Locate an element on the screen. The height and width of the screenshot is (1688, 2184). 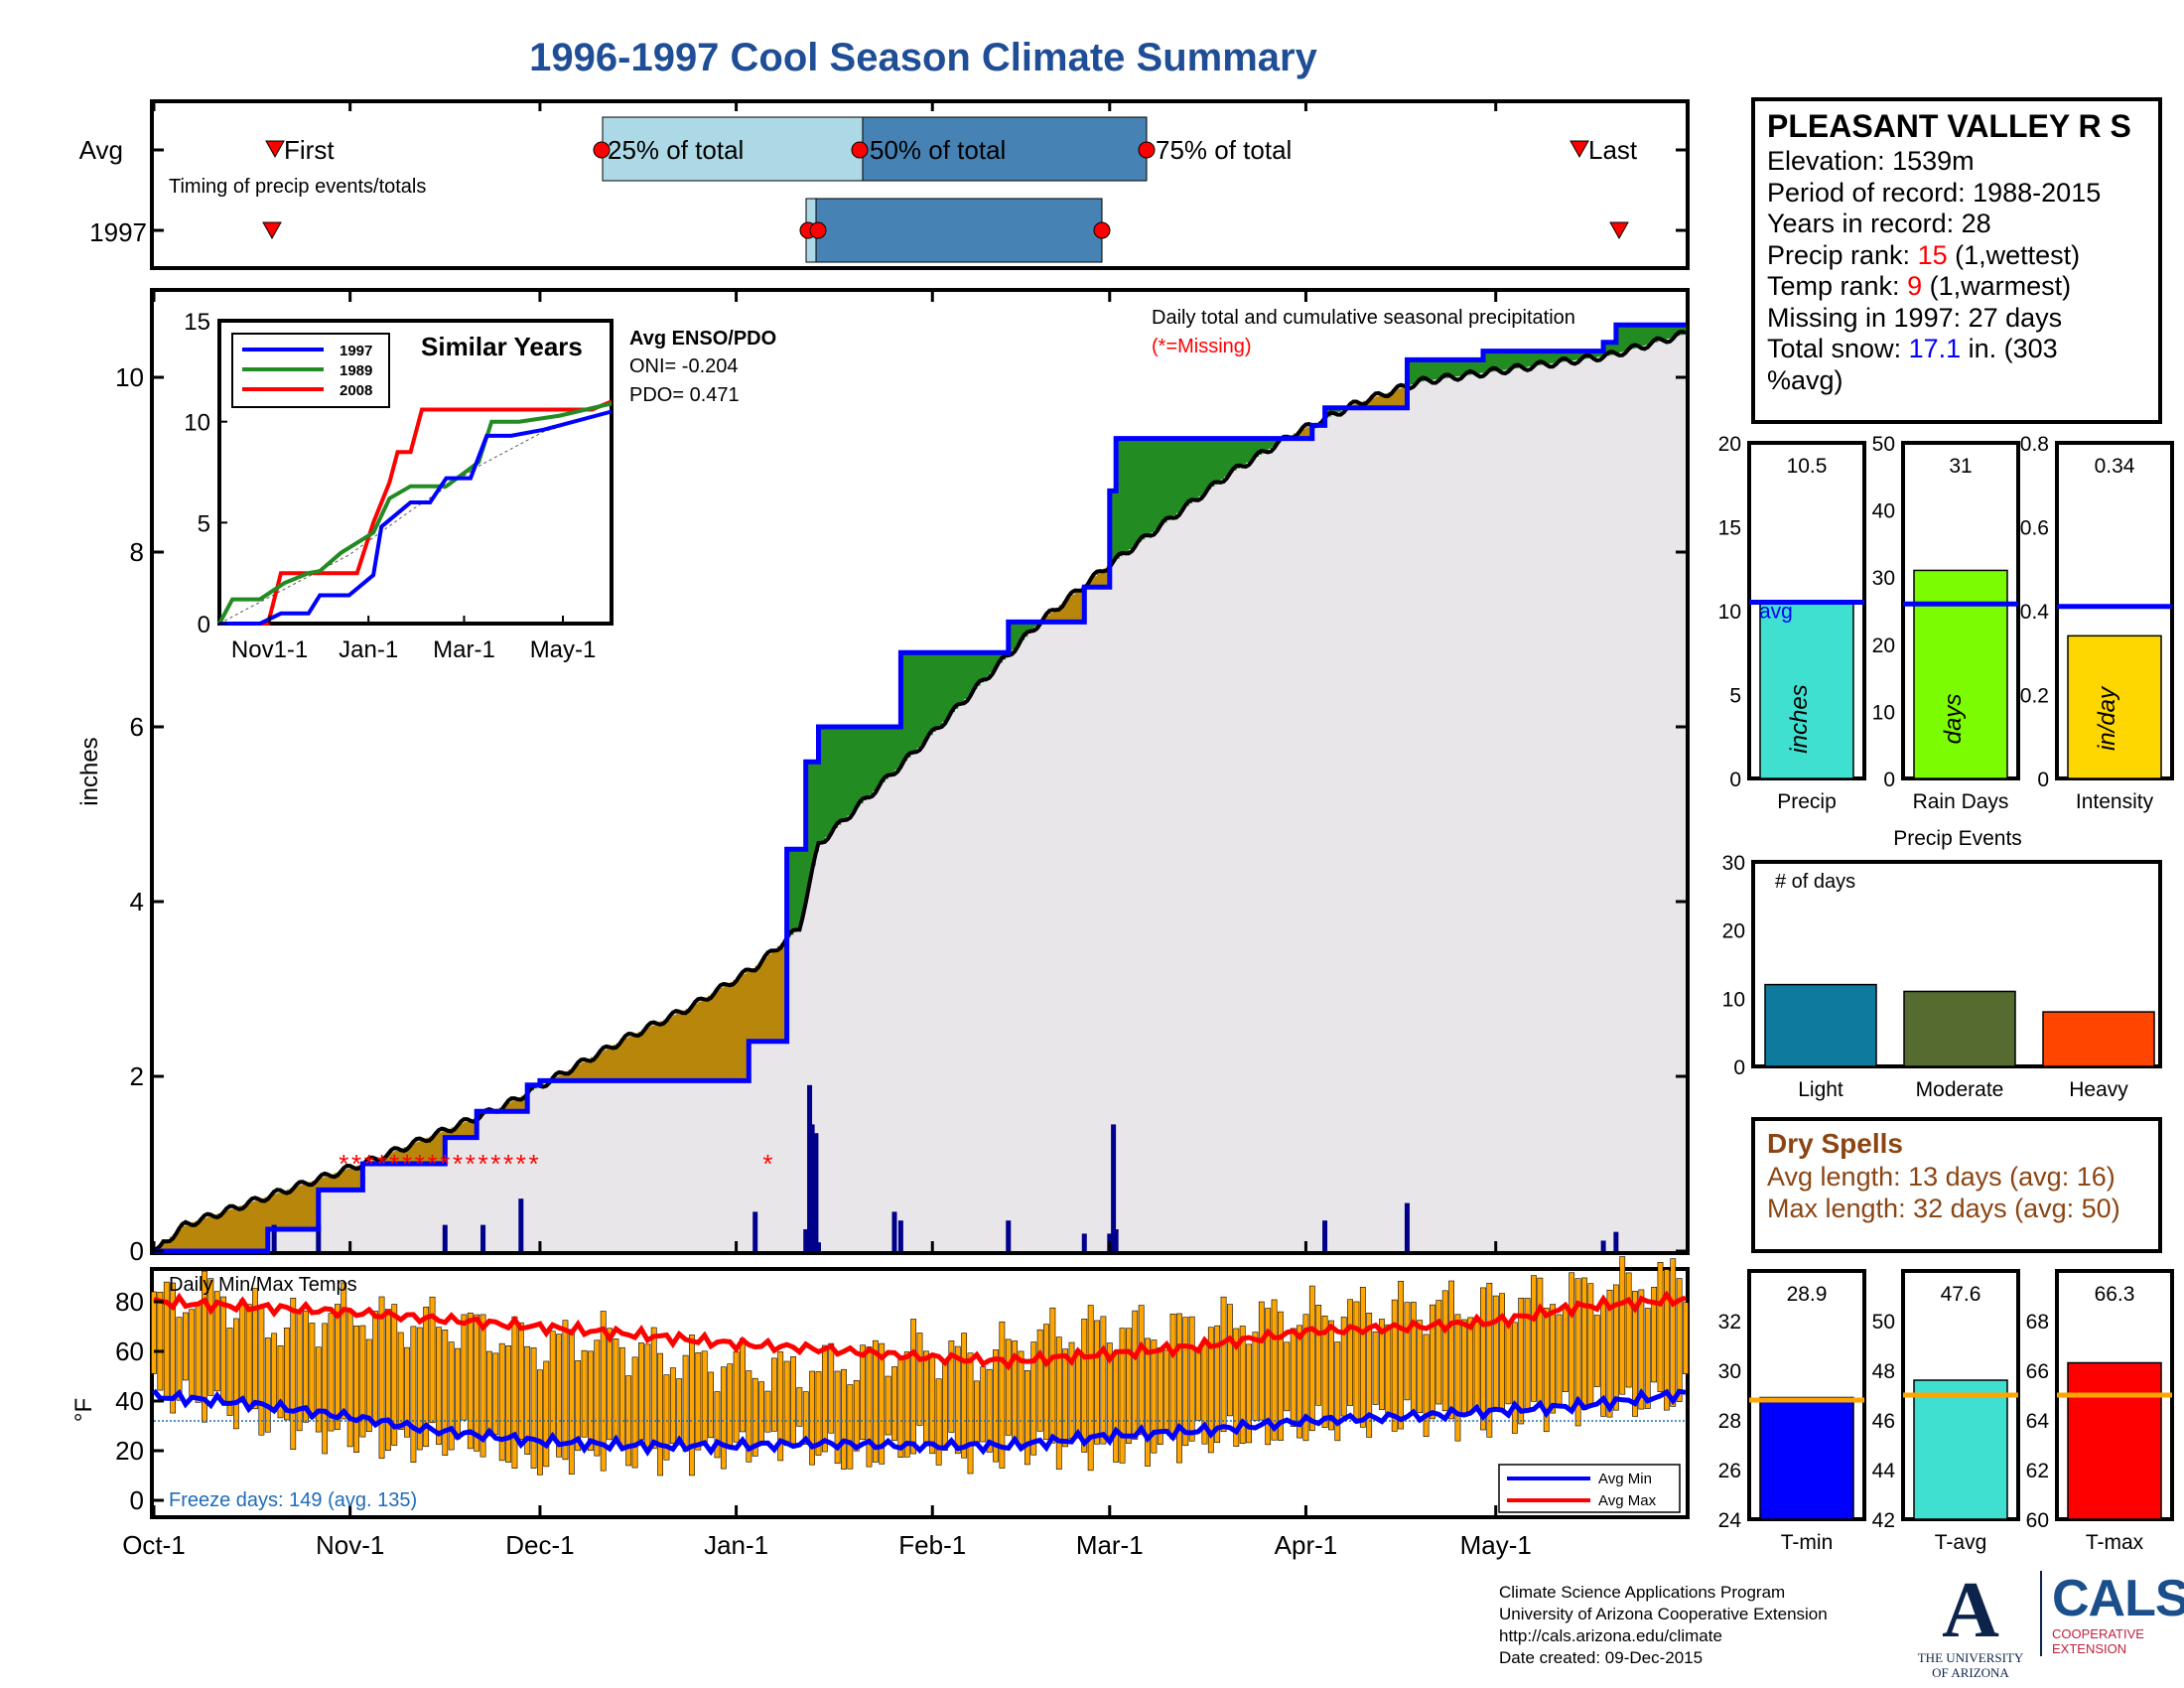
last-event-marker is located at coordinates (1619, 230).